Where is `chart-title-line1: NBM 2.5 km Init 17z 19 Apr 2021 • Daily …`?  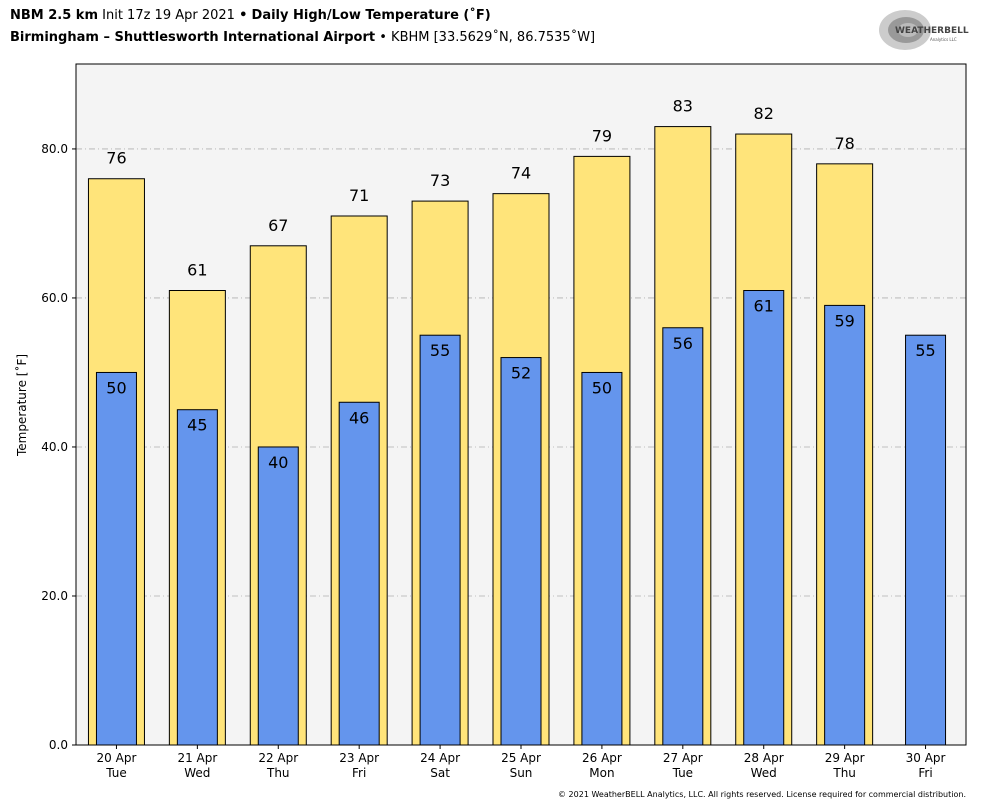 chart-title-line1: NBM 2.5 km Init 17z 19 Apr 2021 • Daily … is located at coordinates (250, 15).